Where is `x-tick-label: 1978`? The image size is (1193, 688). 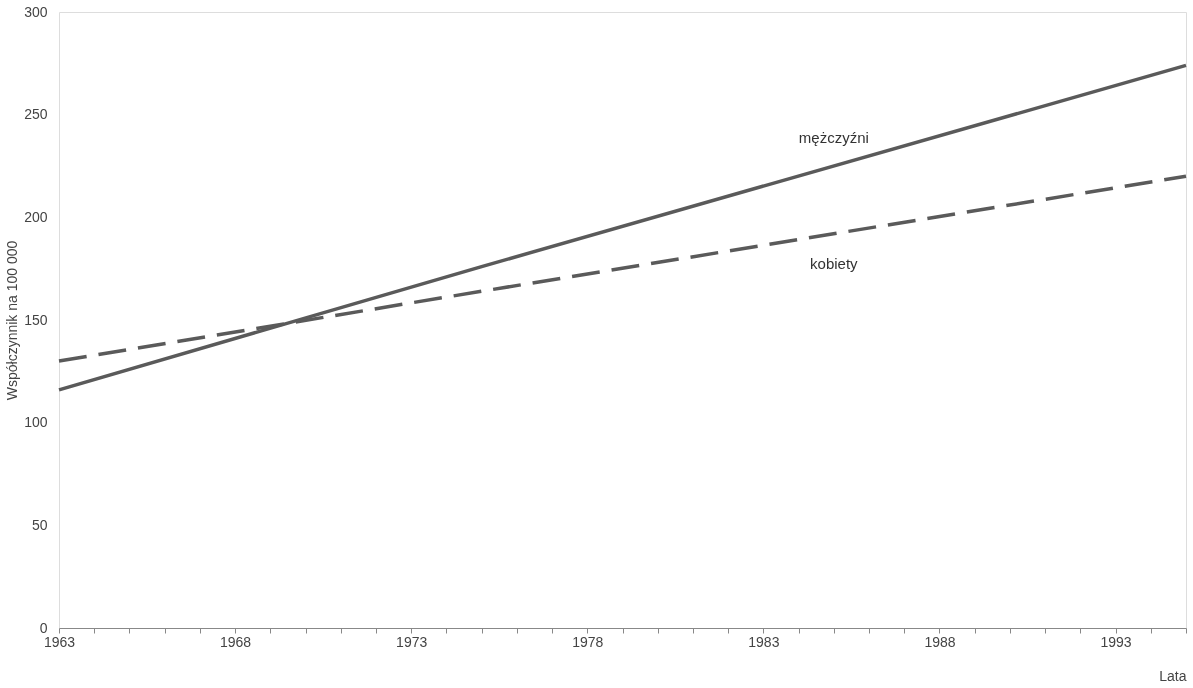 x-tick-label: 1978 is located at coordinates (588, 641).